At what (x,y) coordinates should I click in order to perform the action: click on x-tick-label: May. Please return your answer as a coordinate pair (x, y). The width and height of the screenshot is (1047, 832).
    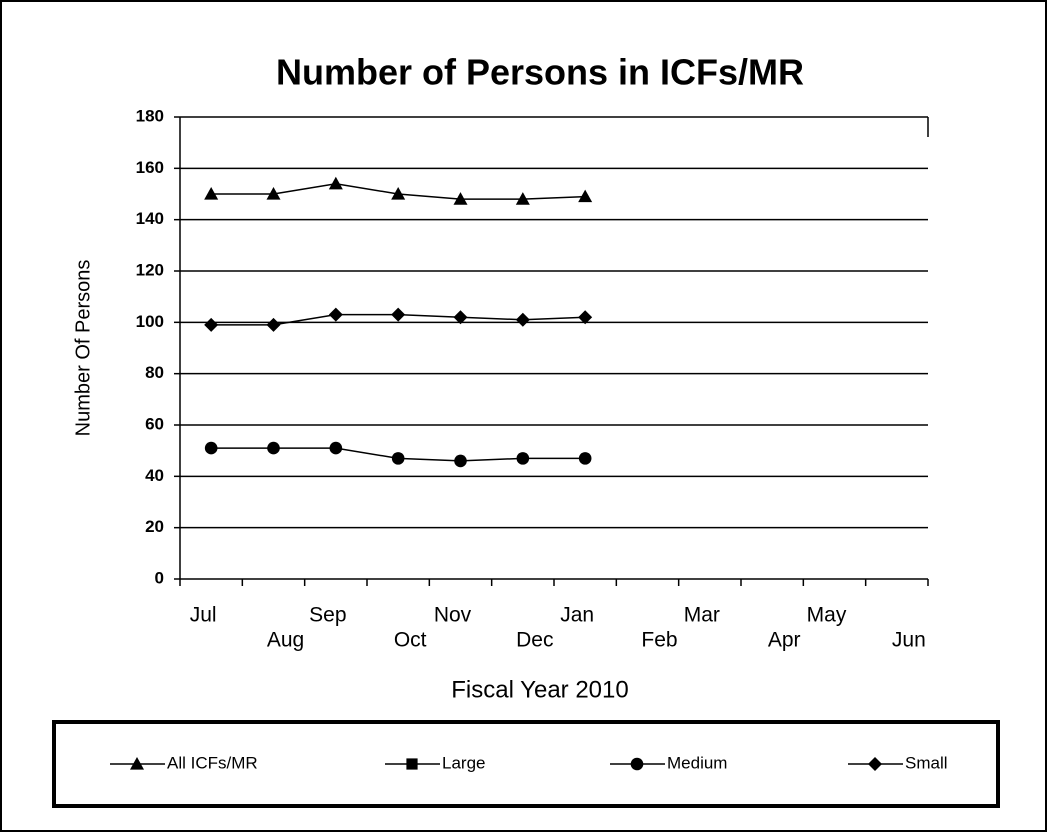
    Looking at the image, I should click on (827, 615).